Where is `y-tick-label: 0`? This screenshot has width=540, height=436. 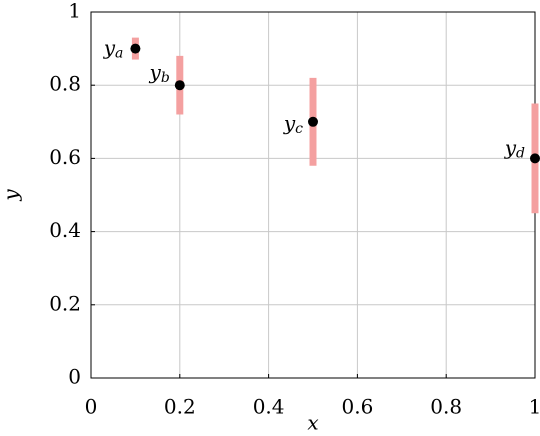 y-tick-label: 0 is located at coordinates (74, 377).